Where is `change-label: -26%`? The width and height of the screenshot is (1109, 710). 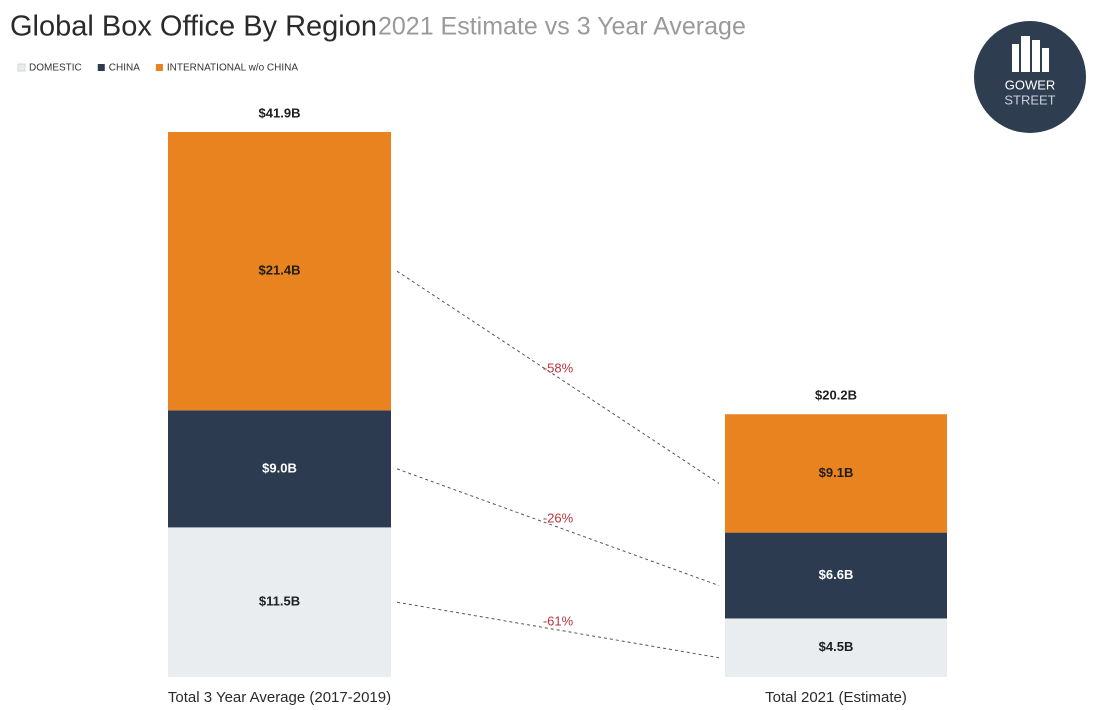
change-label: -26% is located at coordinates (558, 518).